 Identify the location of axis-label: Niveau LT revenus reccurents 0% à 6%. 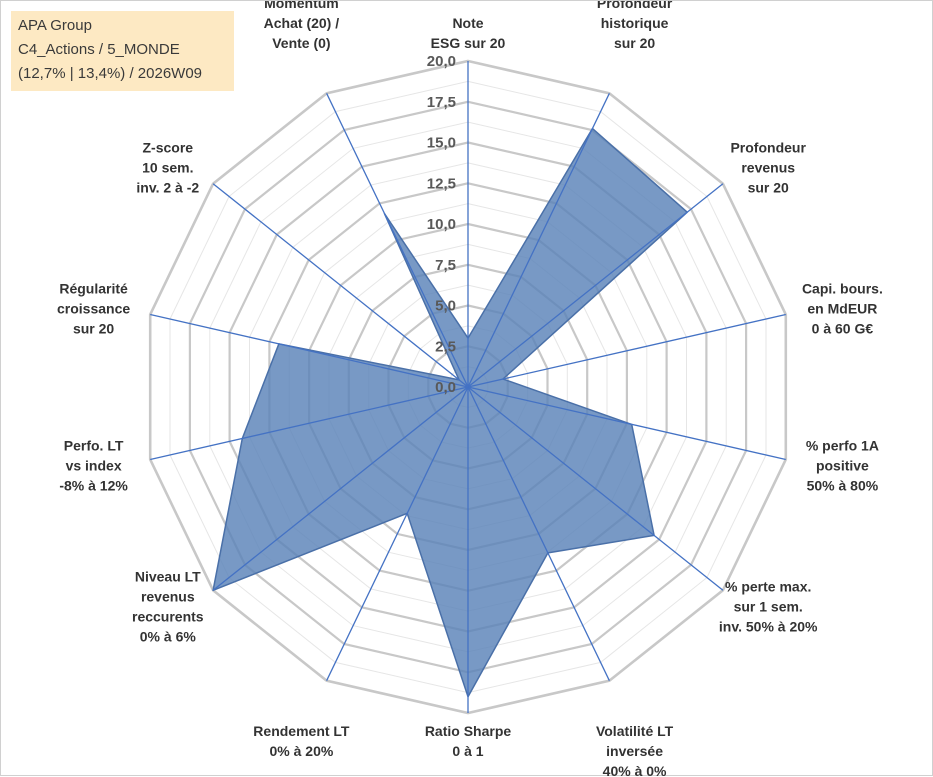
(168, 607).